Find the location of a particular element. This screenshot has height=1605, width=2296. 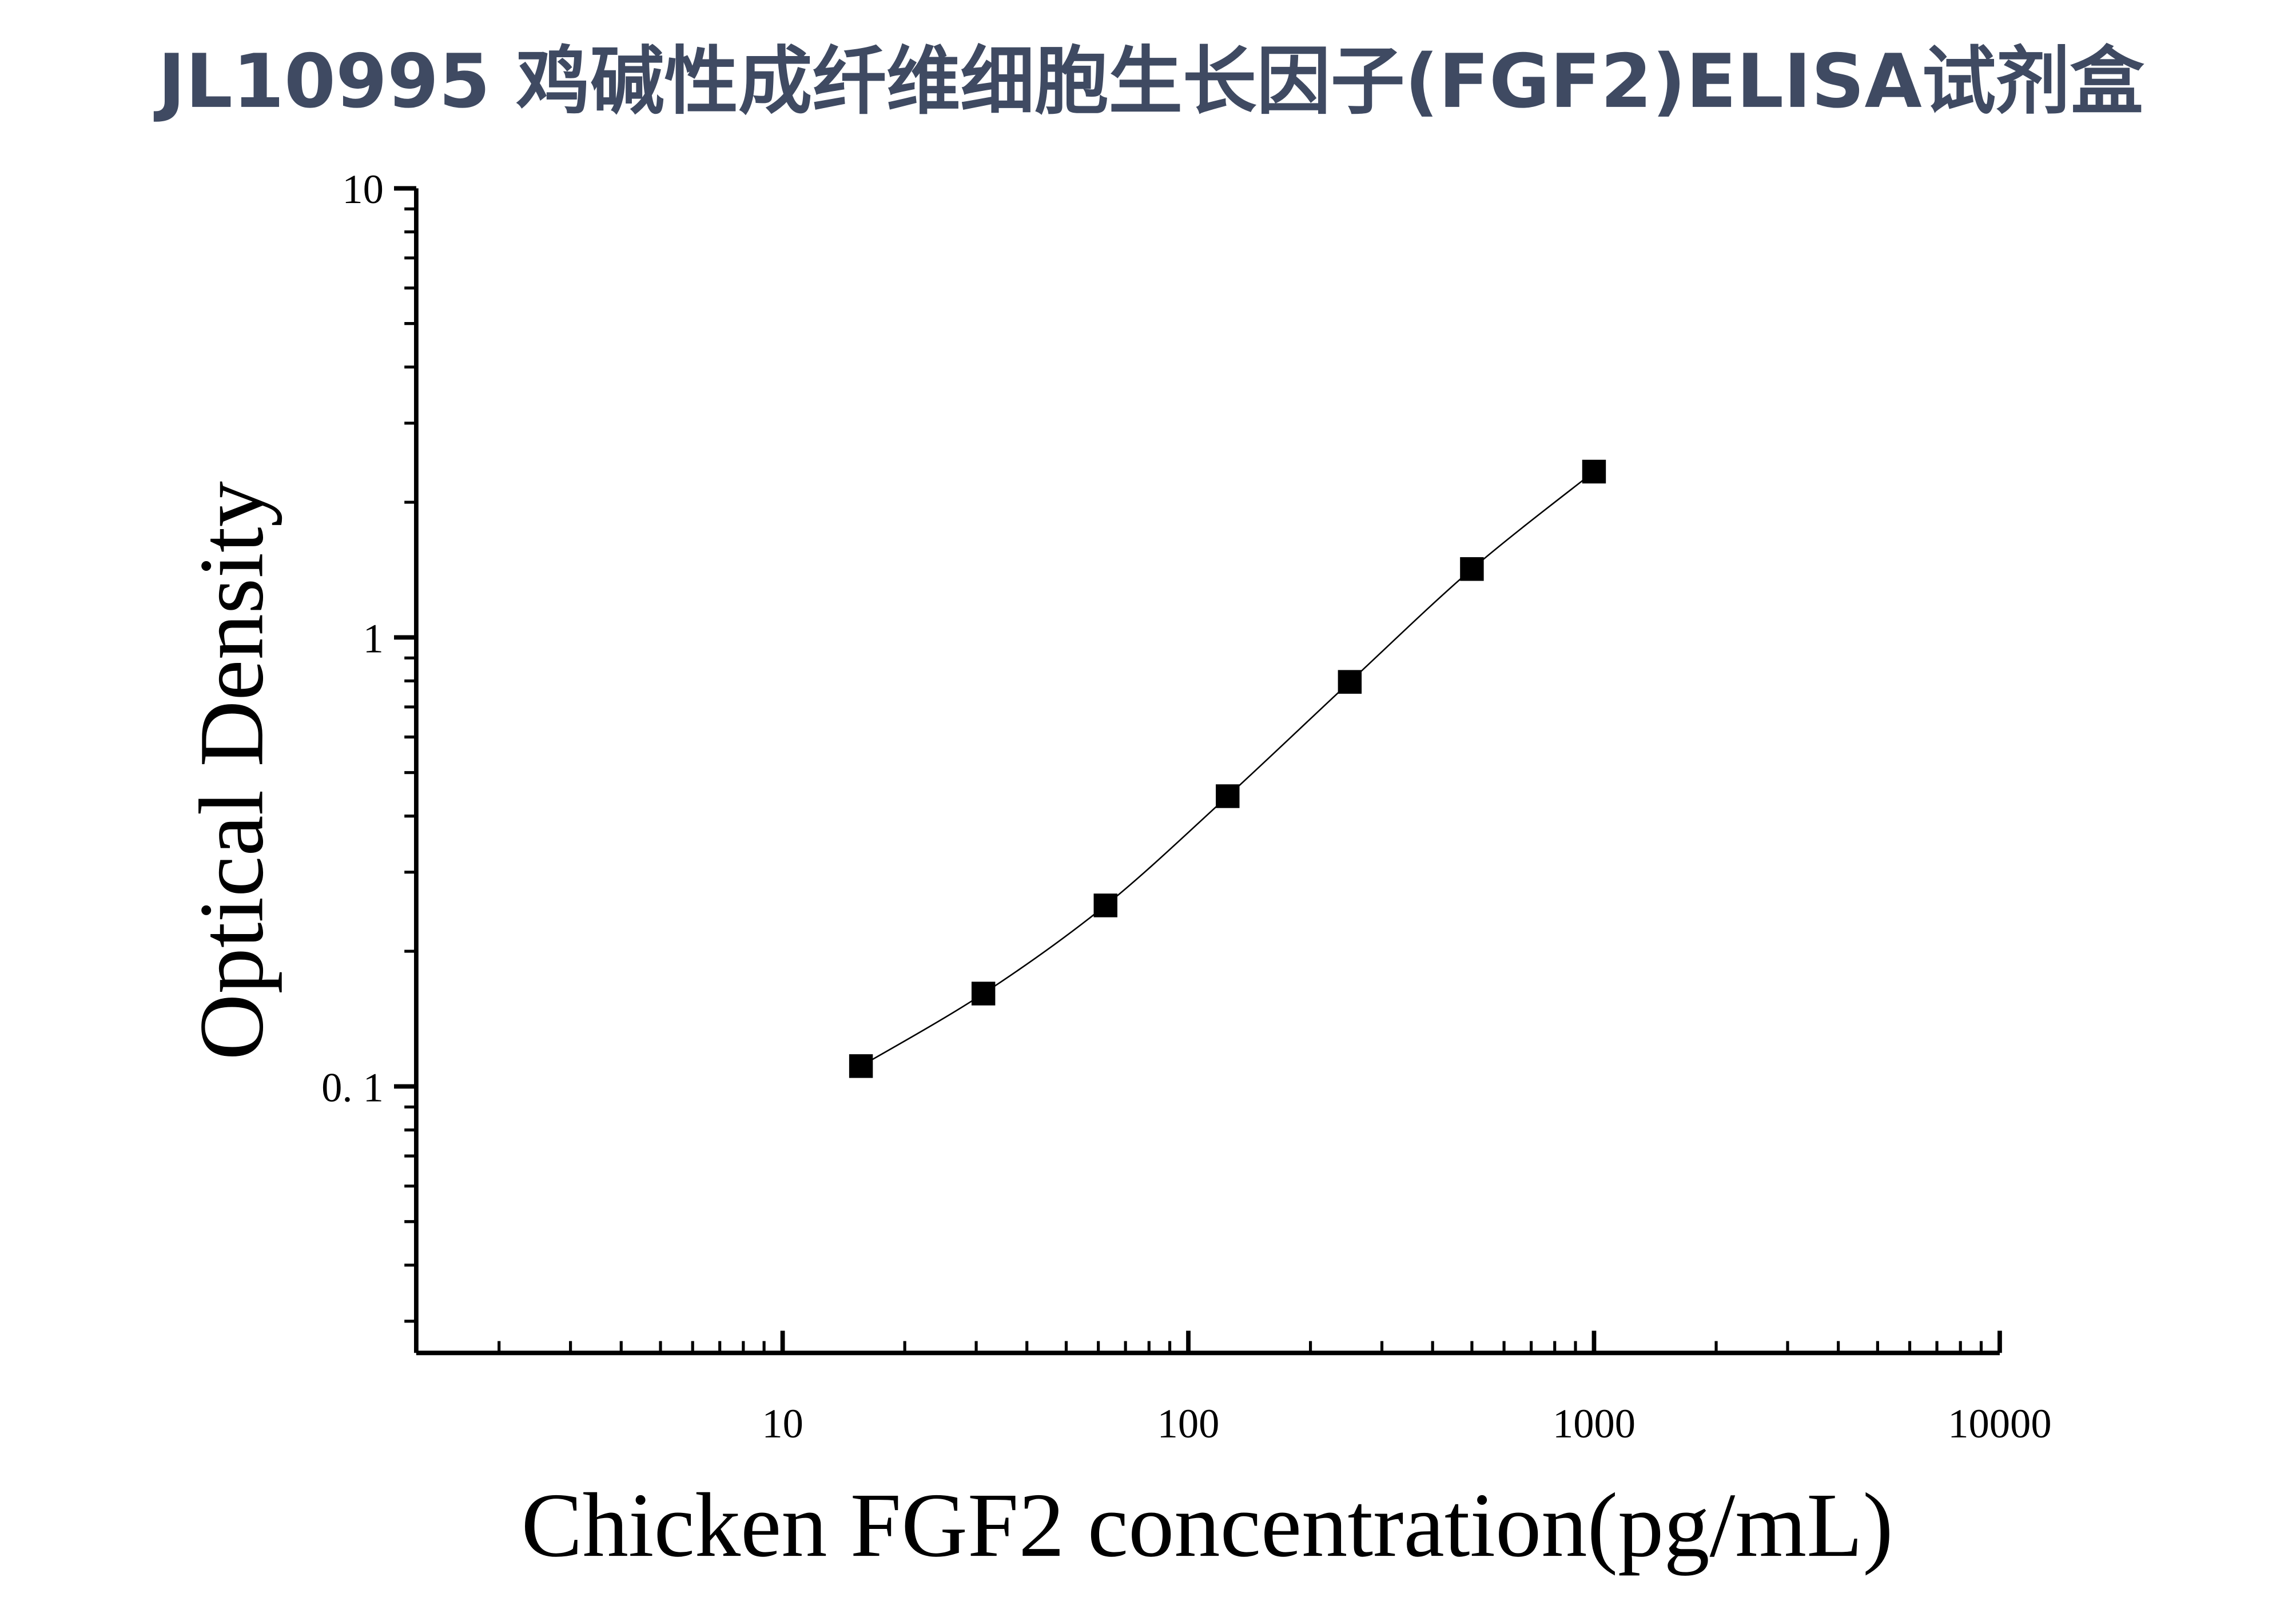

chart-title: JL10995 鸡碱性成纤维细胞生长因子(FGF2)ELISA试剂盒 is located at coordinates (1148, 81).